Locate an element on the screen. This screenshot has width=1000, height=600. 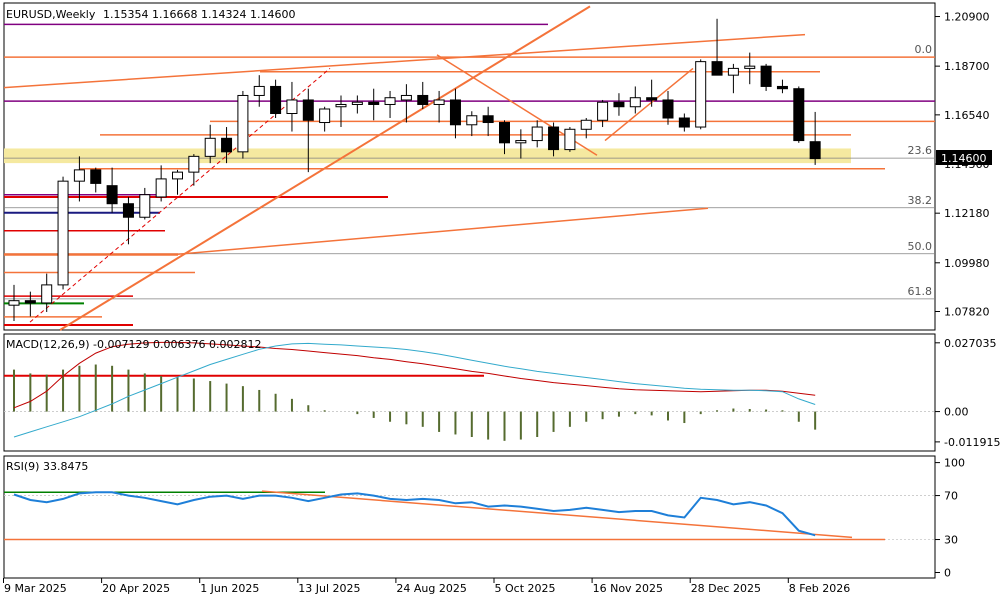
price-tick-label: 1.12180 is located at coordinates (967, 213).